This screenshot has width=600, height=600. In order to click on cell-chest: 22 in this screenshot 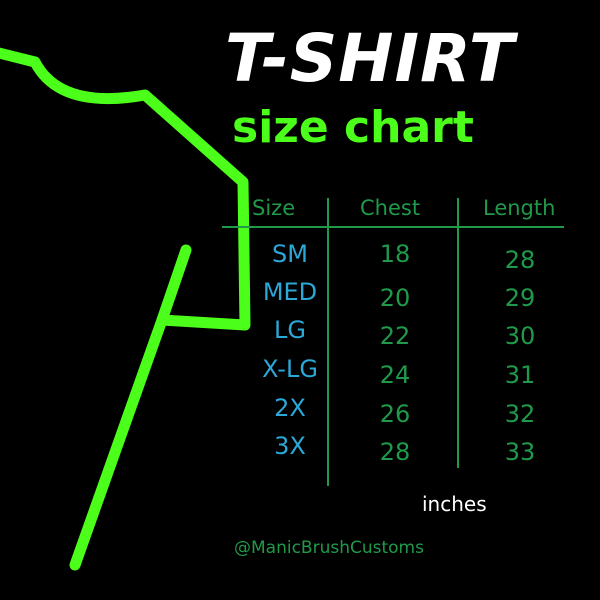, I will do `click(395, 336)`.